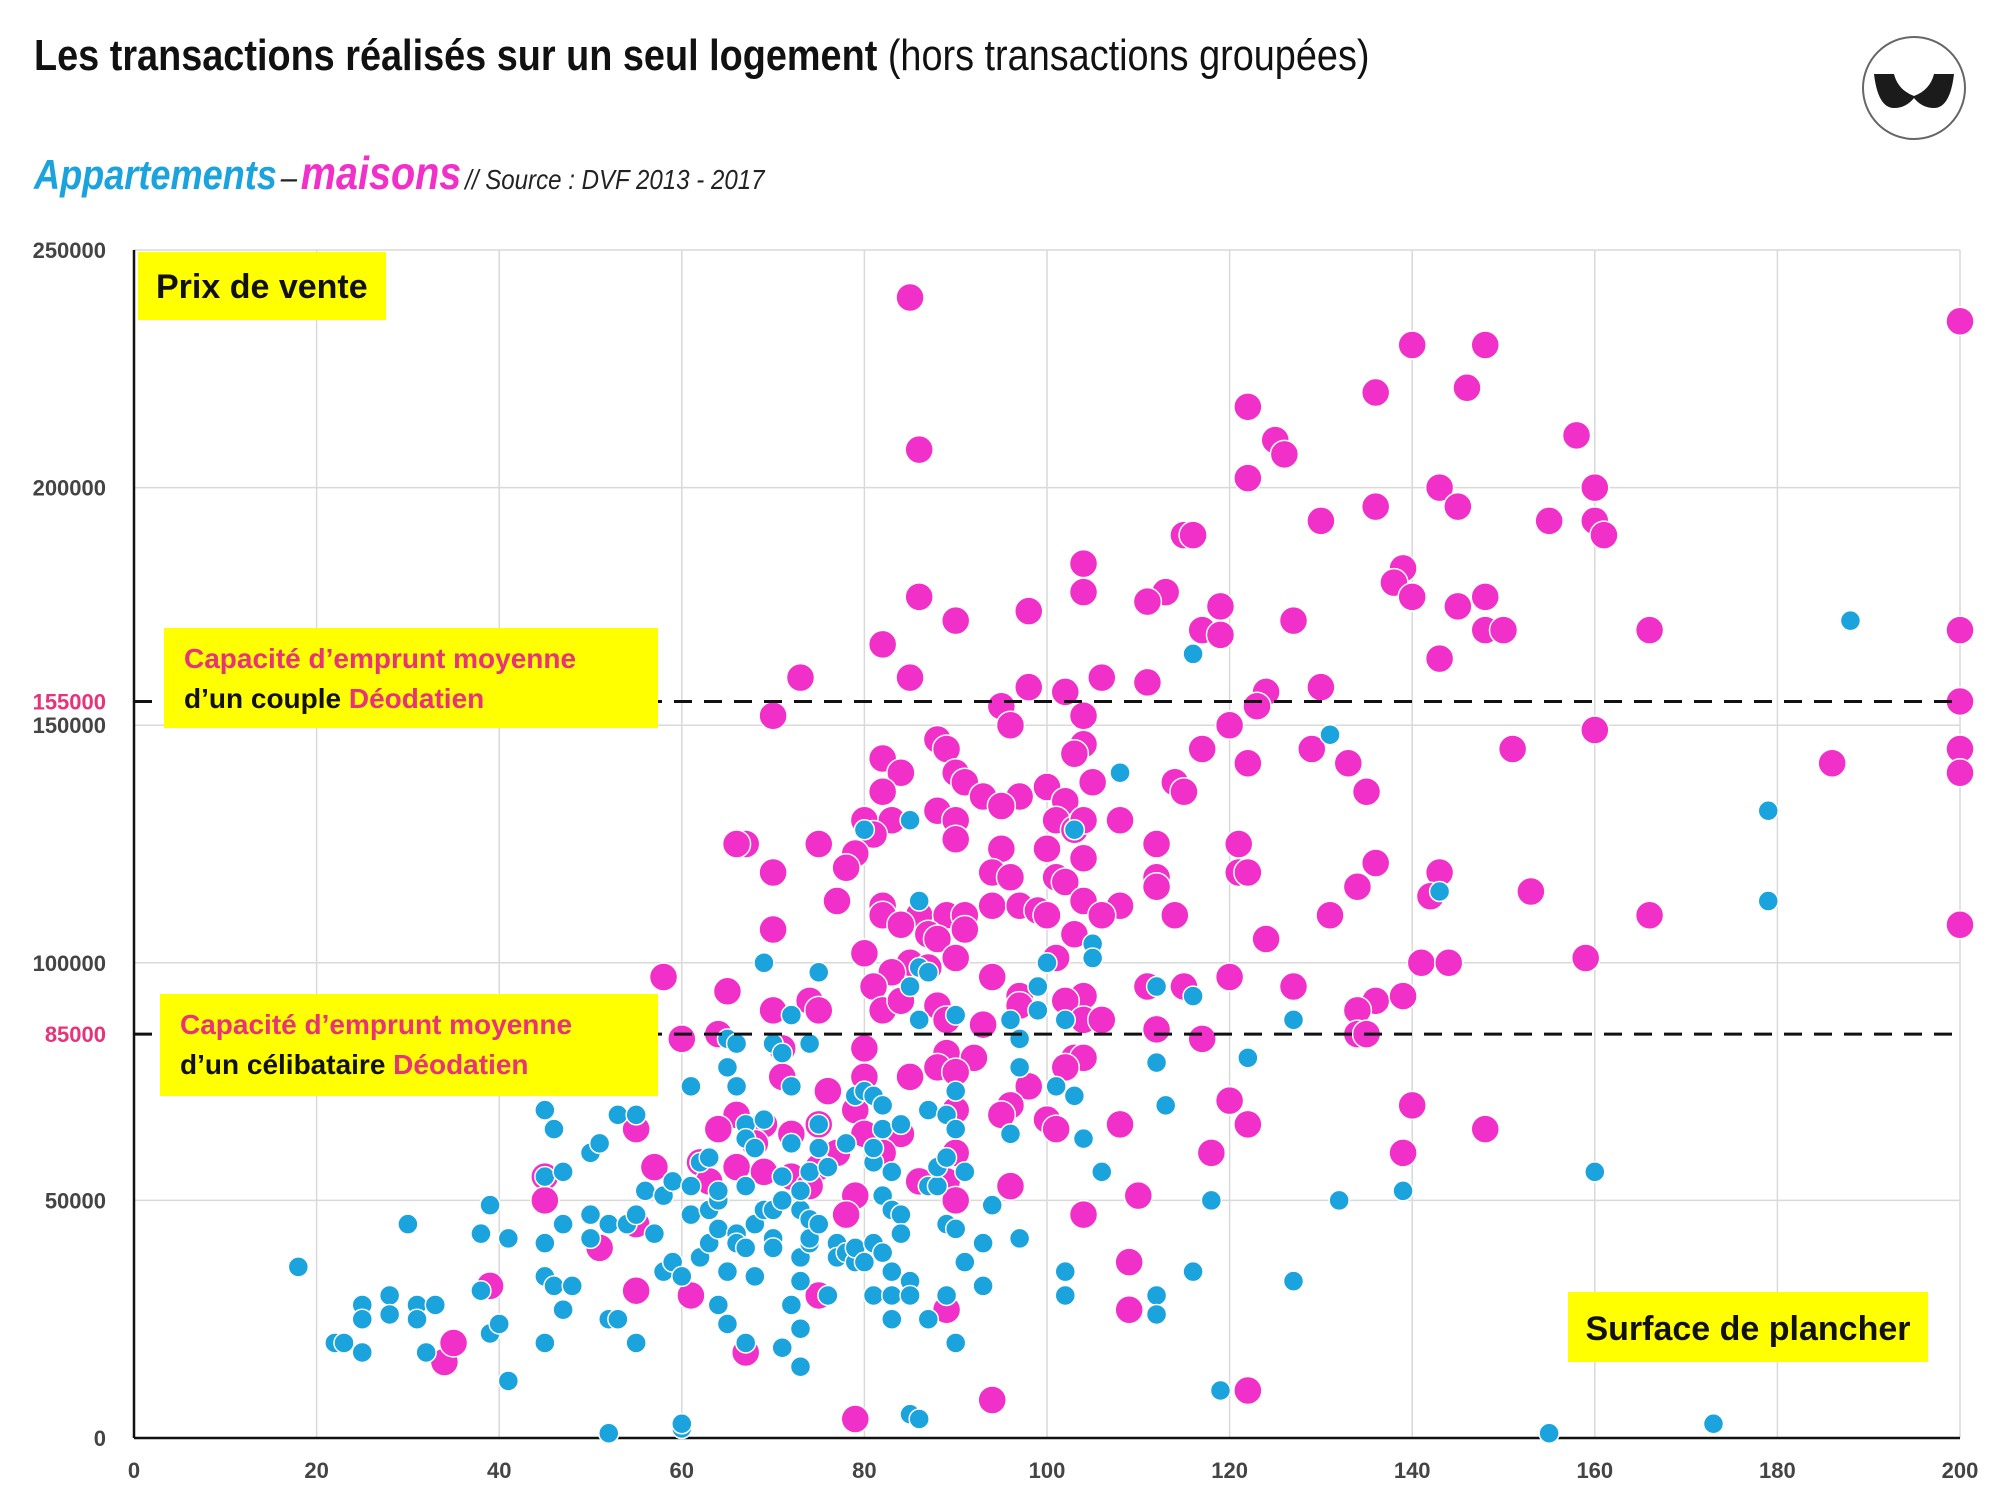 Image resolution: width=2000 pixels, height=1500 pixels. I want to click on y-axis-title-box, so click(262, 286).